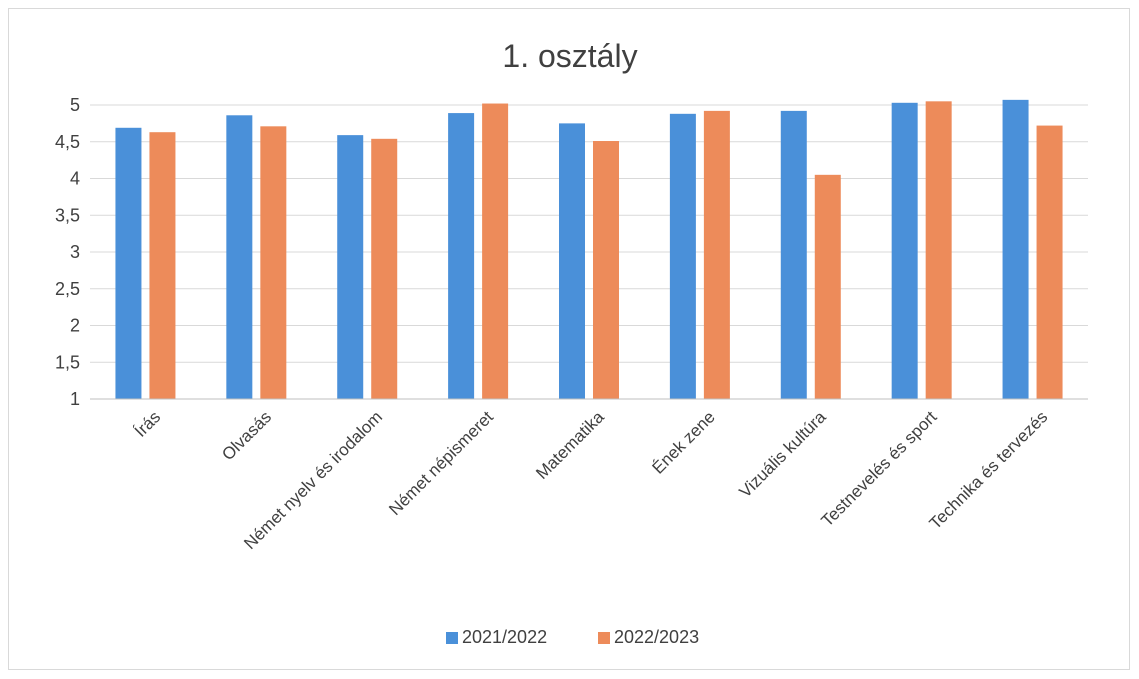 This screenshot has width=1139, height=679. I want to click on x-tick-label: Olvasás, so click(246, 435).